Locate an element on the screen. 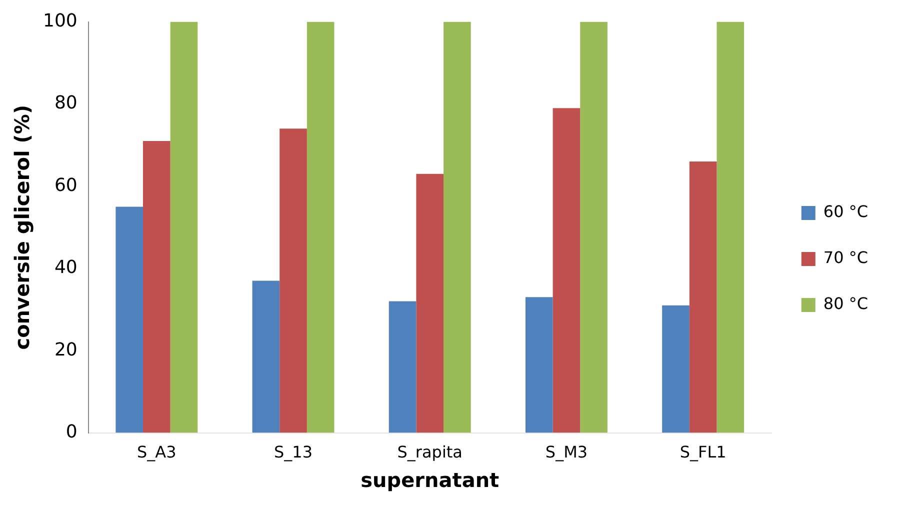 This screenshot has height=506, width=898. legend-label: 80 °C is located at coordinates (845, 304).